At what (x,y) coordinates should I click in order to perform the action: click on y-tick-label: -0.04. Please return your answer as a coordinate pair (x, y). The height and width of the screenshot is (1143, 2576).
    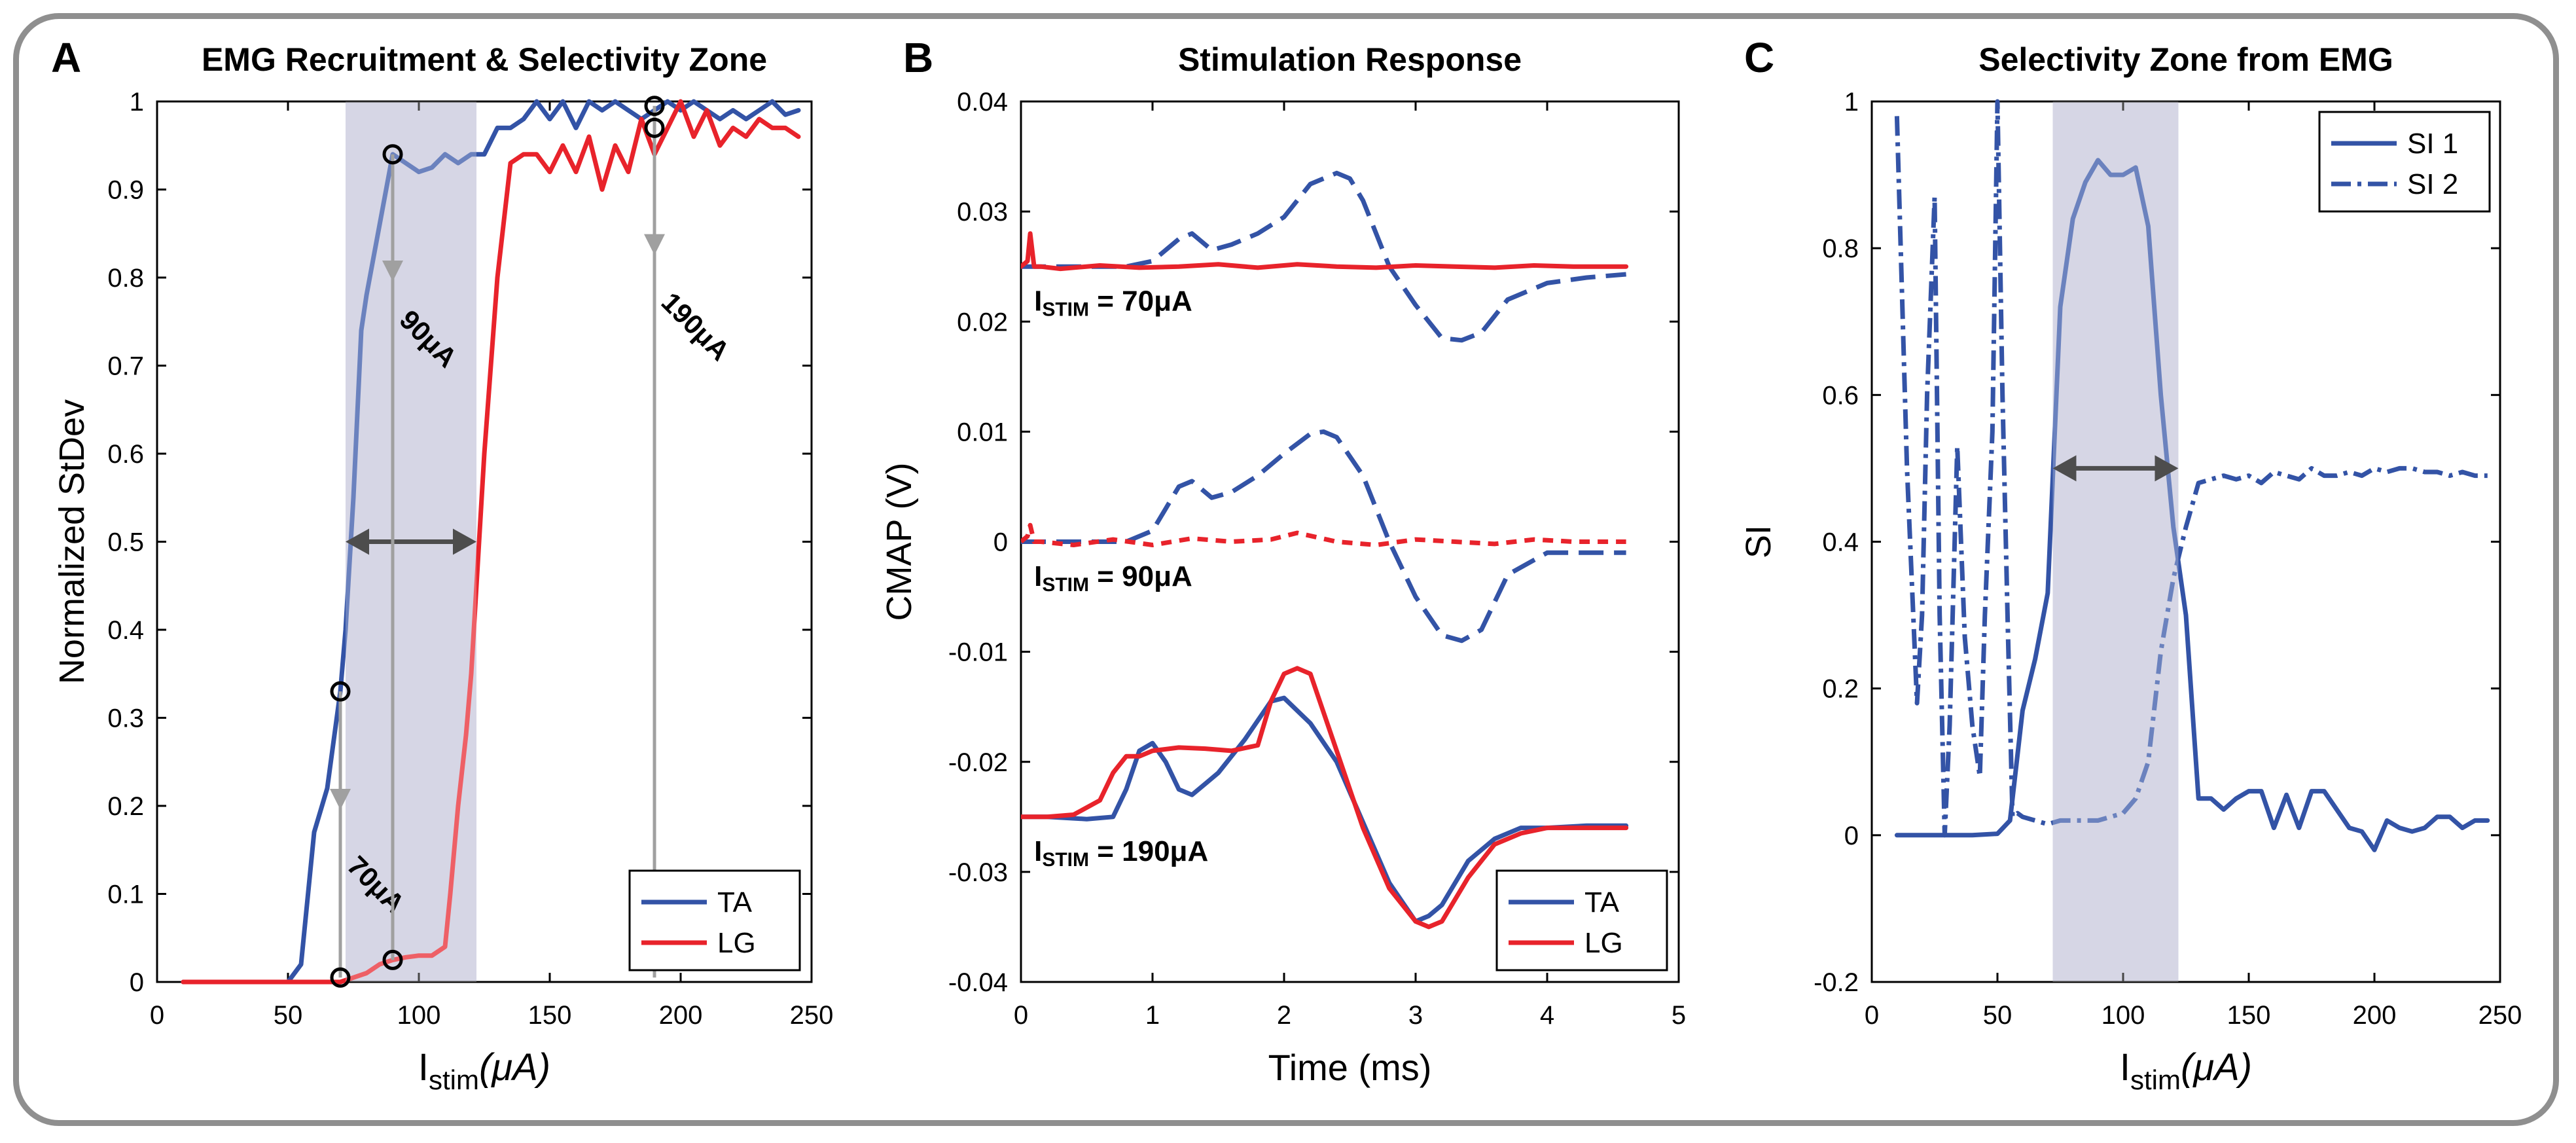
    Looking at the image, I should click on (978, 982).